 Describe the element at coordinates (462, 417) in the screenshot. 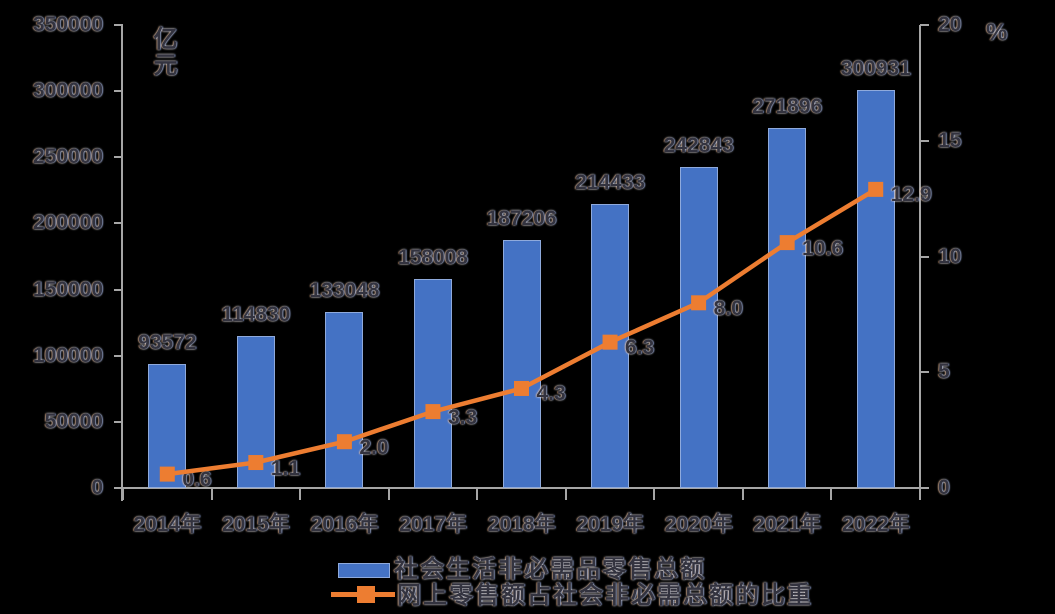

I see `line-data-label: 3.3` at that location.